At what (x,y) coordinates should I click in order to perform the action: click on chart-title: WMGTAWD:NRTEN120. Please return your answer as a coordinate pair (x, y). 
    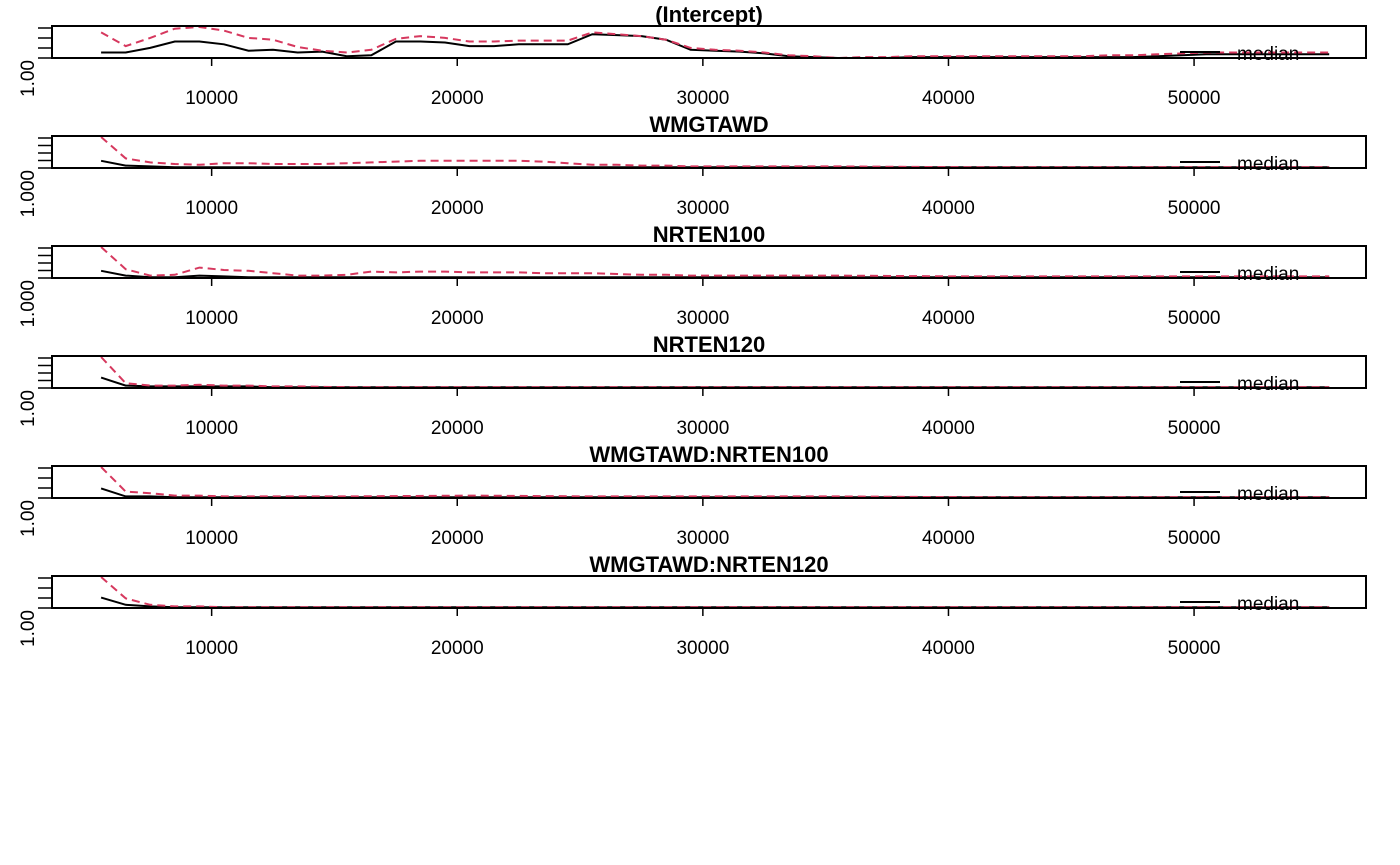
    Looking at the image, I should click on (708, 564).